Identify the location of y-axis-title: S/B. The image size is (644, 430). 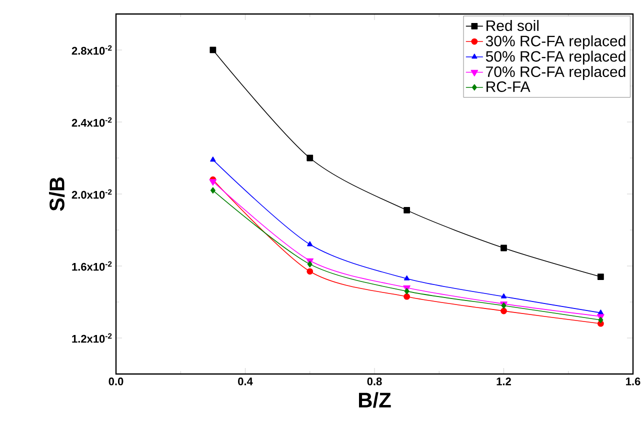
(57, 194).